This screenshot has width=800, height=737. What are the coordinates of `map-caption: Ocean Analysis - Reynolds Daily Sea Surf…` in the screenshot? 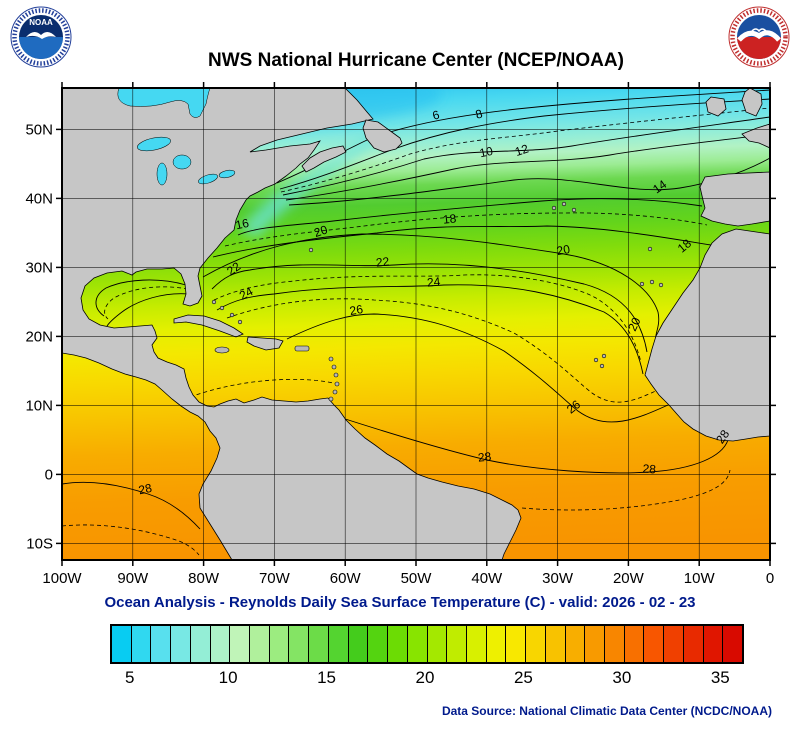 It's located at (400, 602).